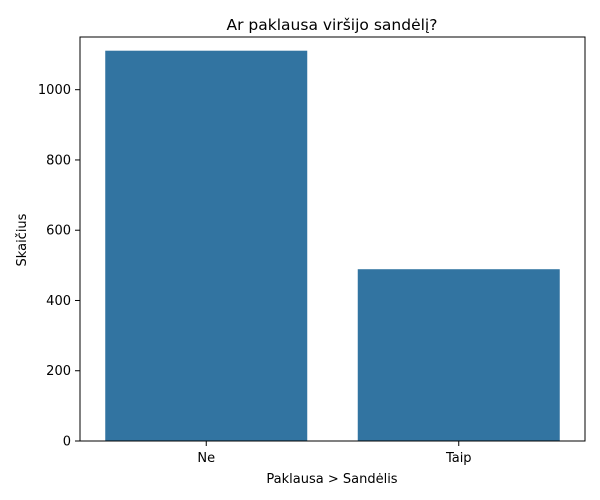  I want to click on x-axis-label: Paklausa > Sandėlis, so click(331, 479).